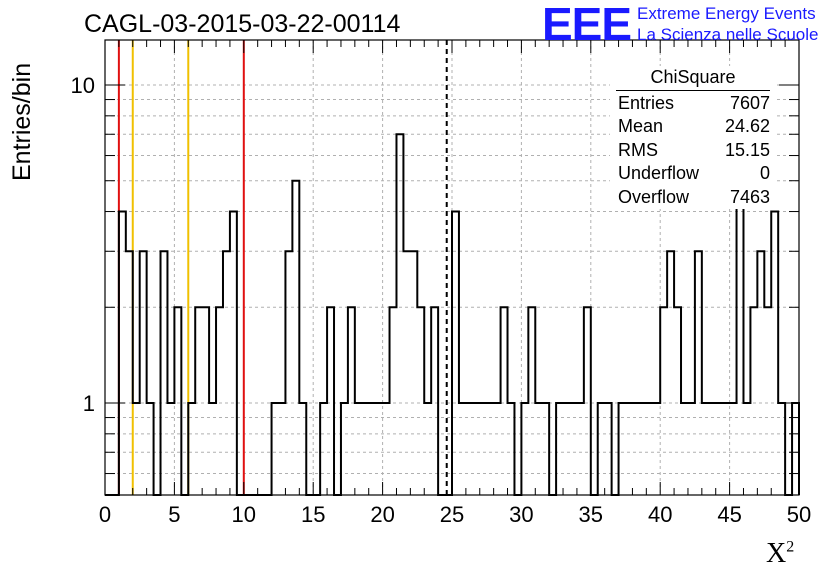 The image size is (836, 572). What do you see at coordinates (174, 514) in the screenshot?
I see `x-tick-label: 5` at bounding box center [174, 514].